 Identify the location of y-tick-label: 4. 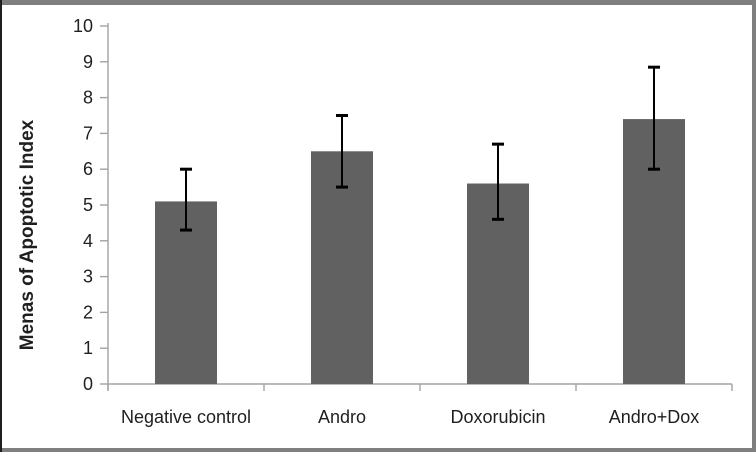
(88, 241).